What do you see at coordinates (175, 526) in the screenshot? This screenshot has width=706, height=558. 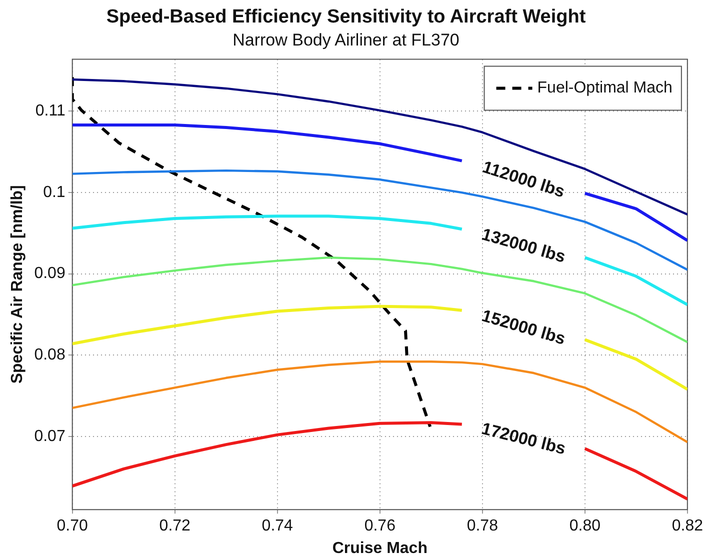 I see `x-tick-label: 0.72` at bounding box center [175, 526].